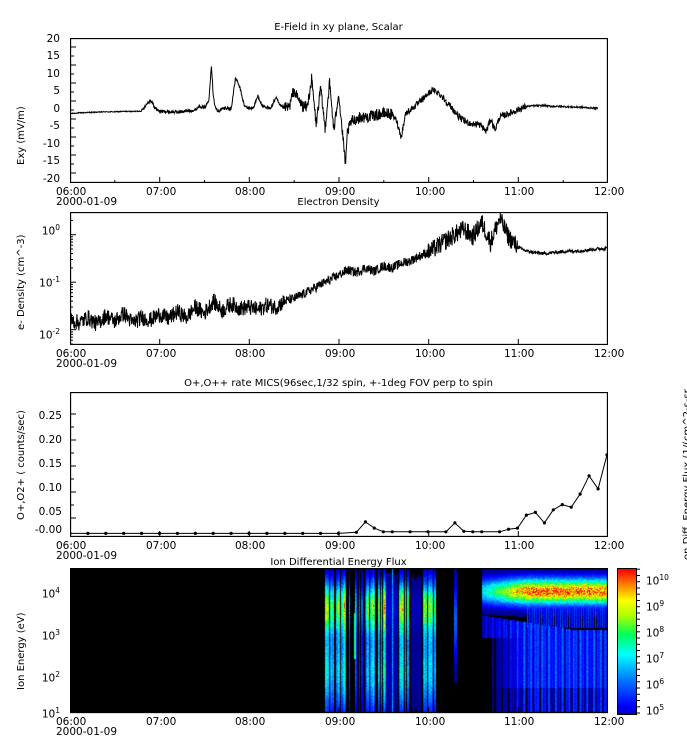 This screenshot has height=755, width=687. I want to click on colorbar-tick-4: 10⁶, so click(655, 684).